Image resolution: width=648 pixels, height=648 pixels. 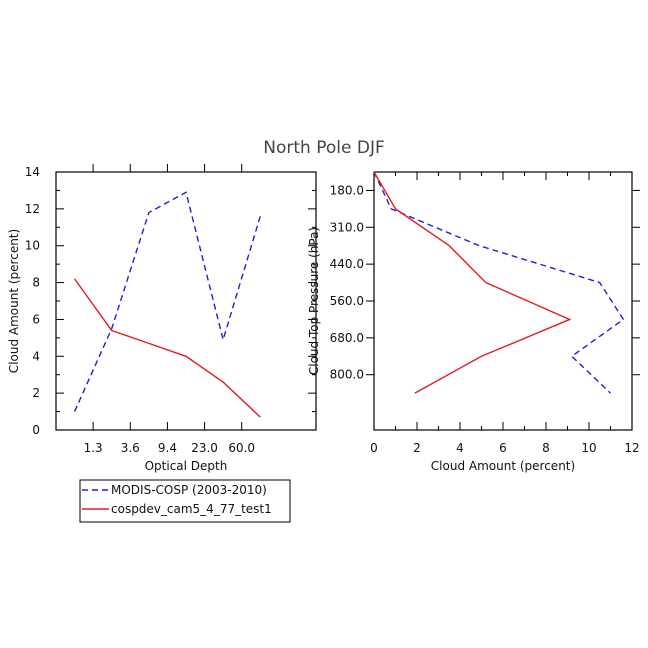 I want to click on right-x-tick-label: 10, so click(x=588, y=448).